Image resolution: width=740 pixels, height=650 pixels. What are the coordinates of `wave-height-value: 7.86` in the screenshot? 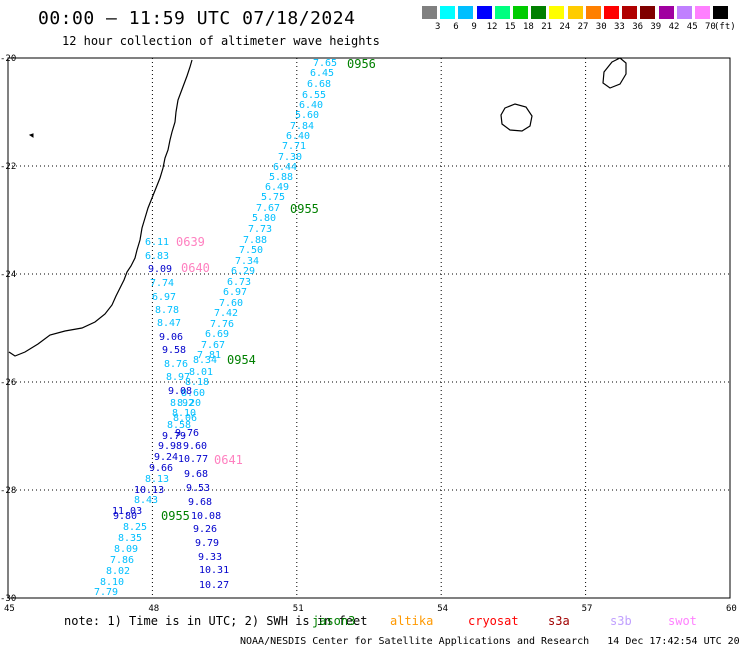 It's located at (122, 560).